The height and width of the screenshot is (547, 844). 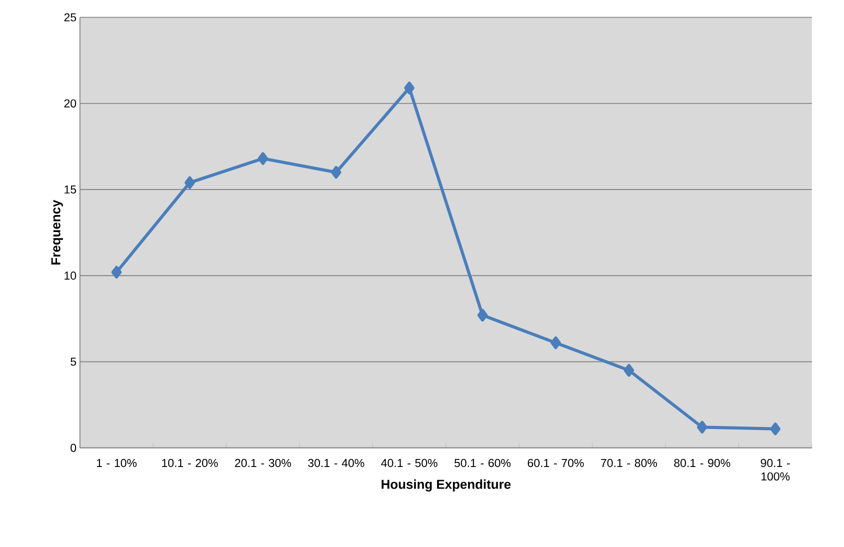 I want to click on x-tick-label: 80.1 - 90%, so click(x=702, y=463).